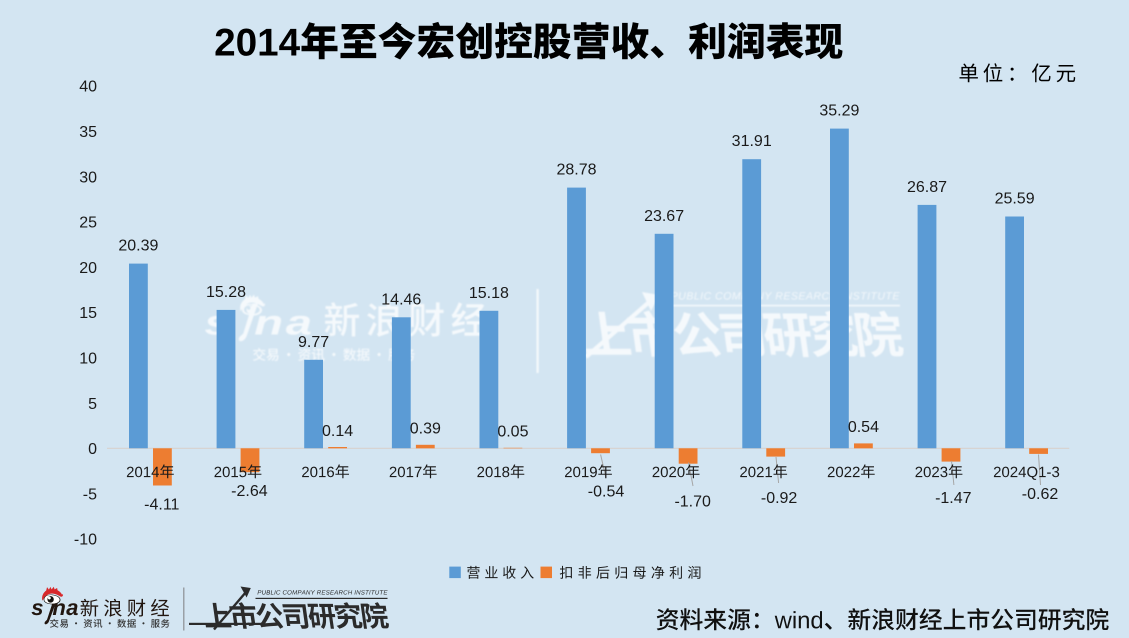  I want to click on svg-text: 35, so click(88, 132).